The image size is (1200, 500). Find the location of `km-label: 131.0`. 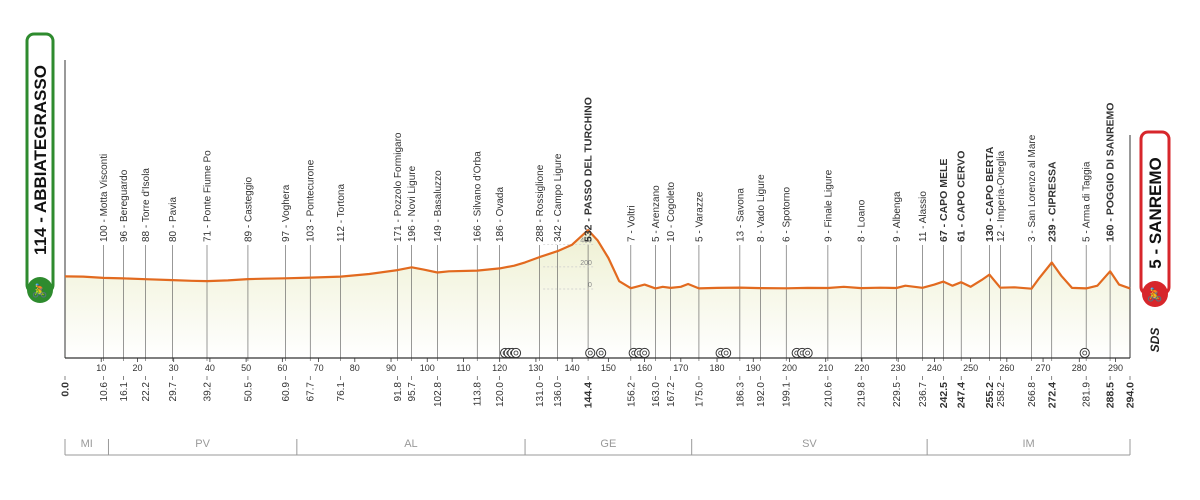

km-label: 131.0 is located at coordinates (540, 394).